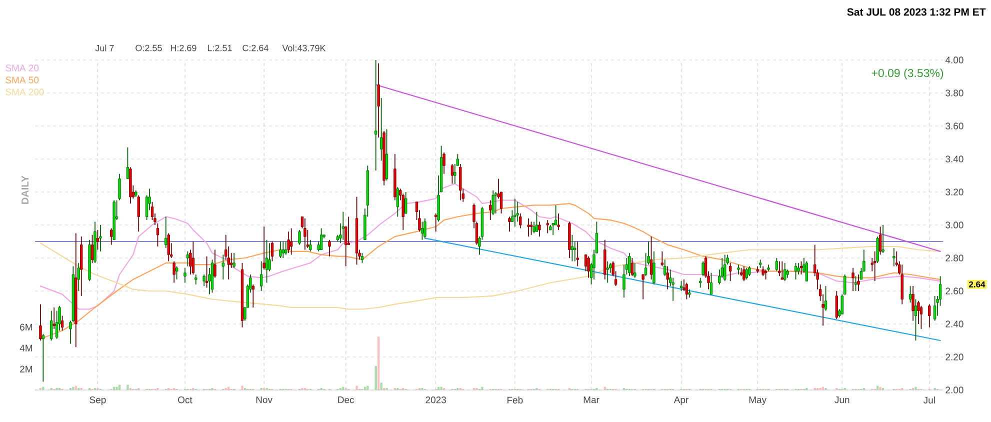  What do you see at coordinates (681, 401) in the screenshot?
I see `x-tick-label: Apr` at bounding box center [681, 401].